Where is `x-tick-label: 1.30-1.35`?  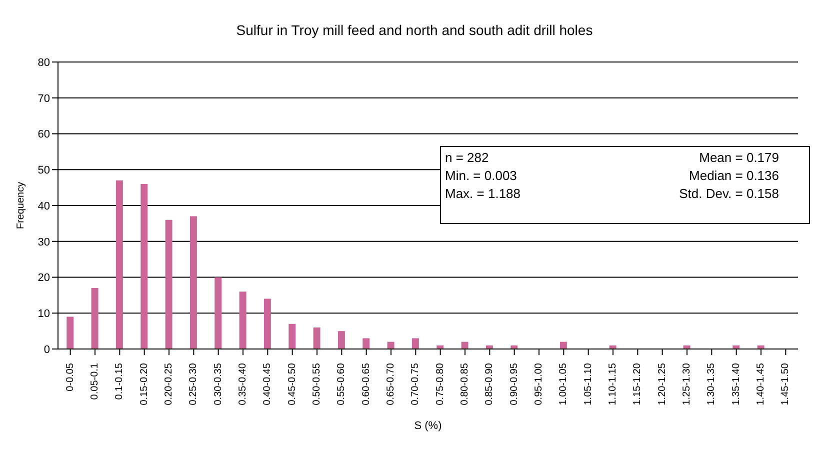 x-tick-label: 1.30-1.35 is located at coordinates (712, 384).